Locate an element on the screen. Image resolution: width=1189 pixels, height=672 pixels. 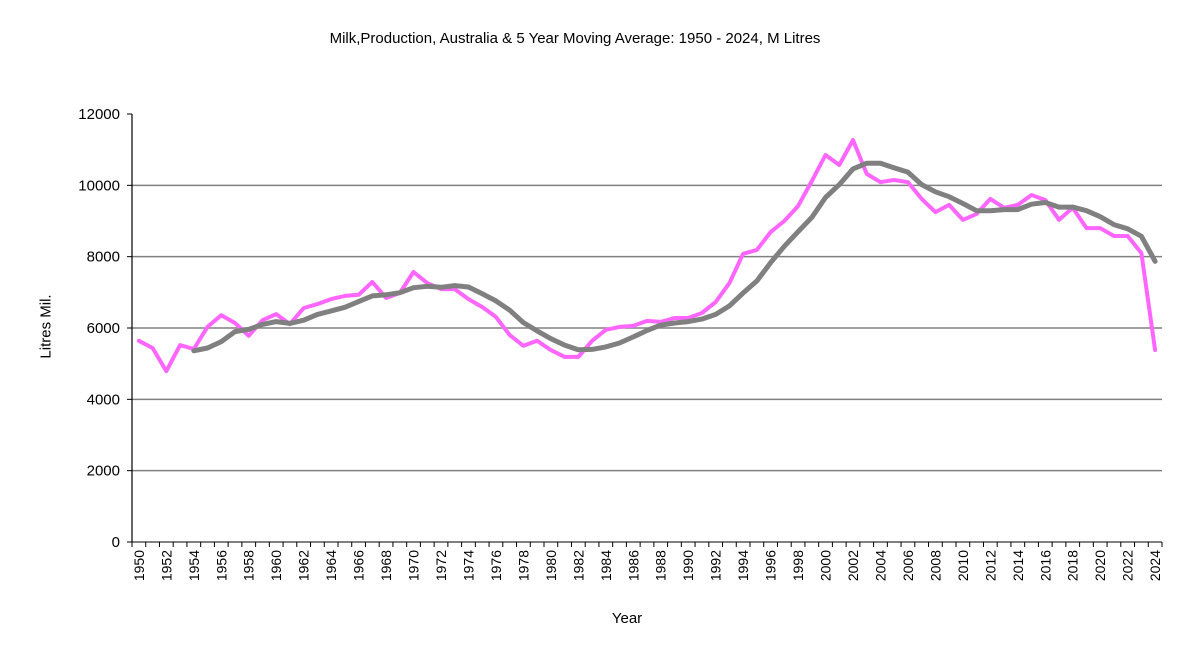
x-tick-label: 1962 is located at coordinates (304, 565).